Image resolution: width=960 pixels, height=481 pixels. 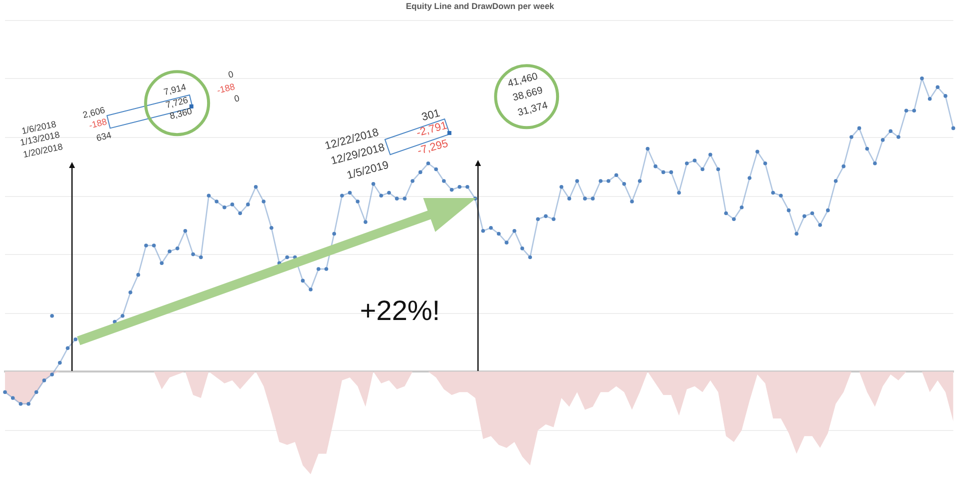 What do you see at coordinates (400, 310) in the screenshot?
I see `annotation: +22%!` at bounding box center [400, 310].